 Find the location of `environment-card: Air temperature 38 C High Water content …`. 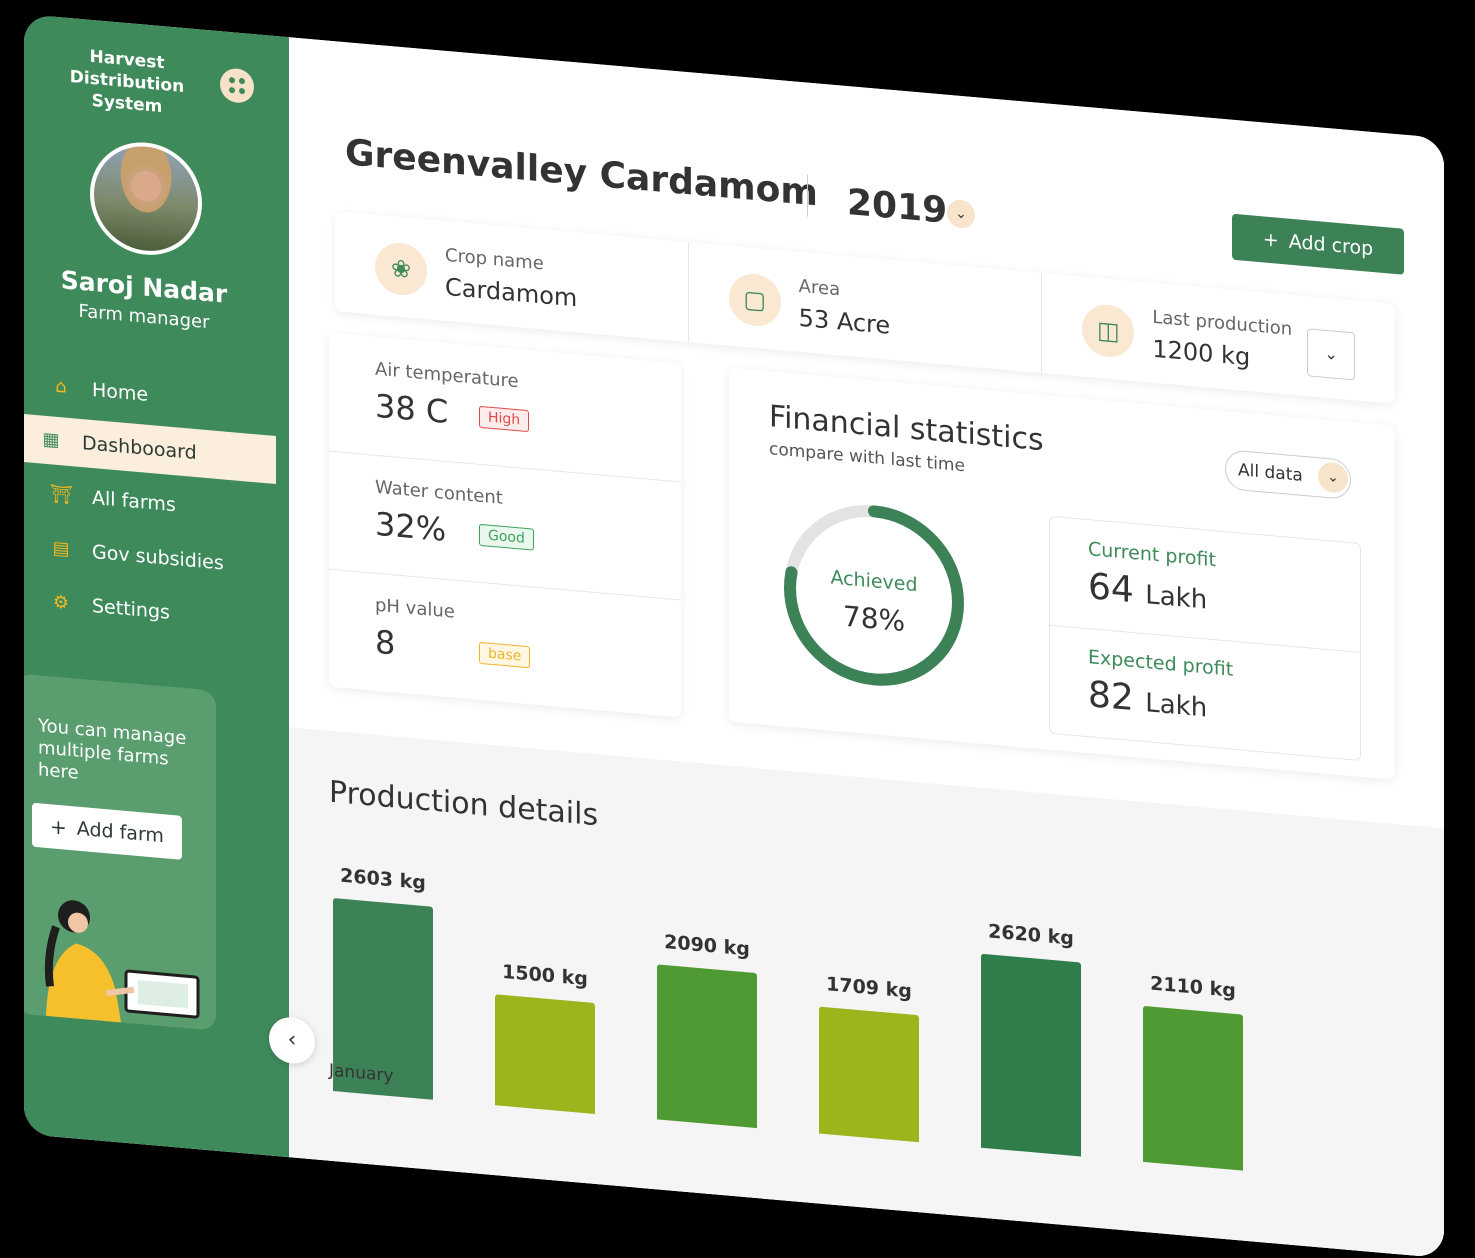

environment-card: Air temperature 38 C High Water content … is located at coordinates (505, 525).